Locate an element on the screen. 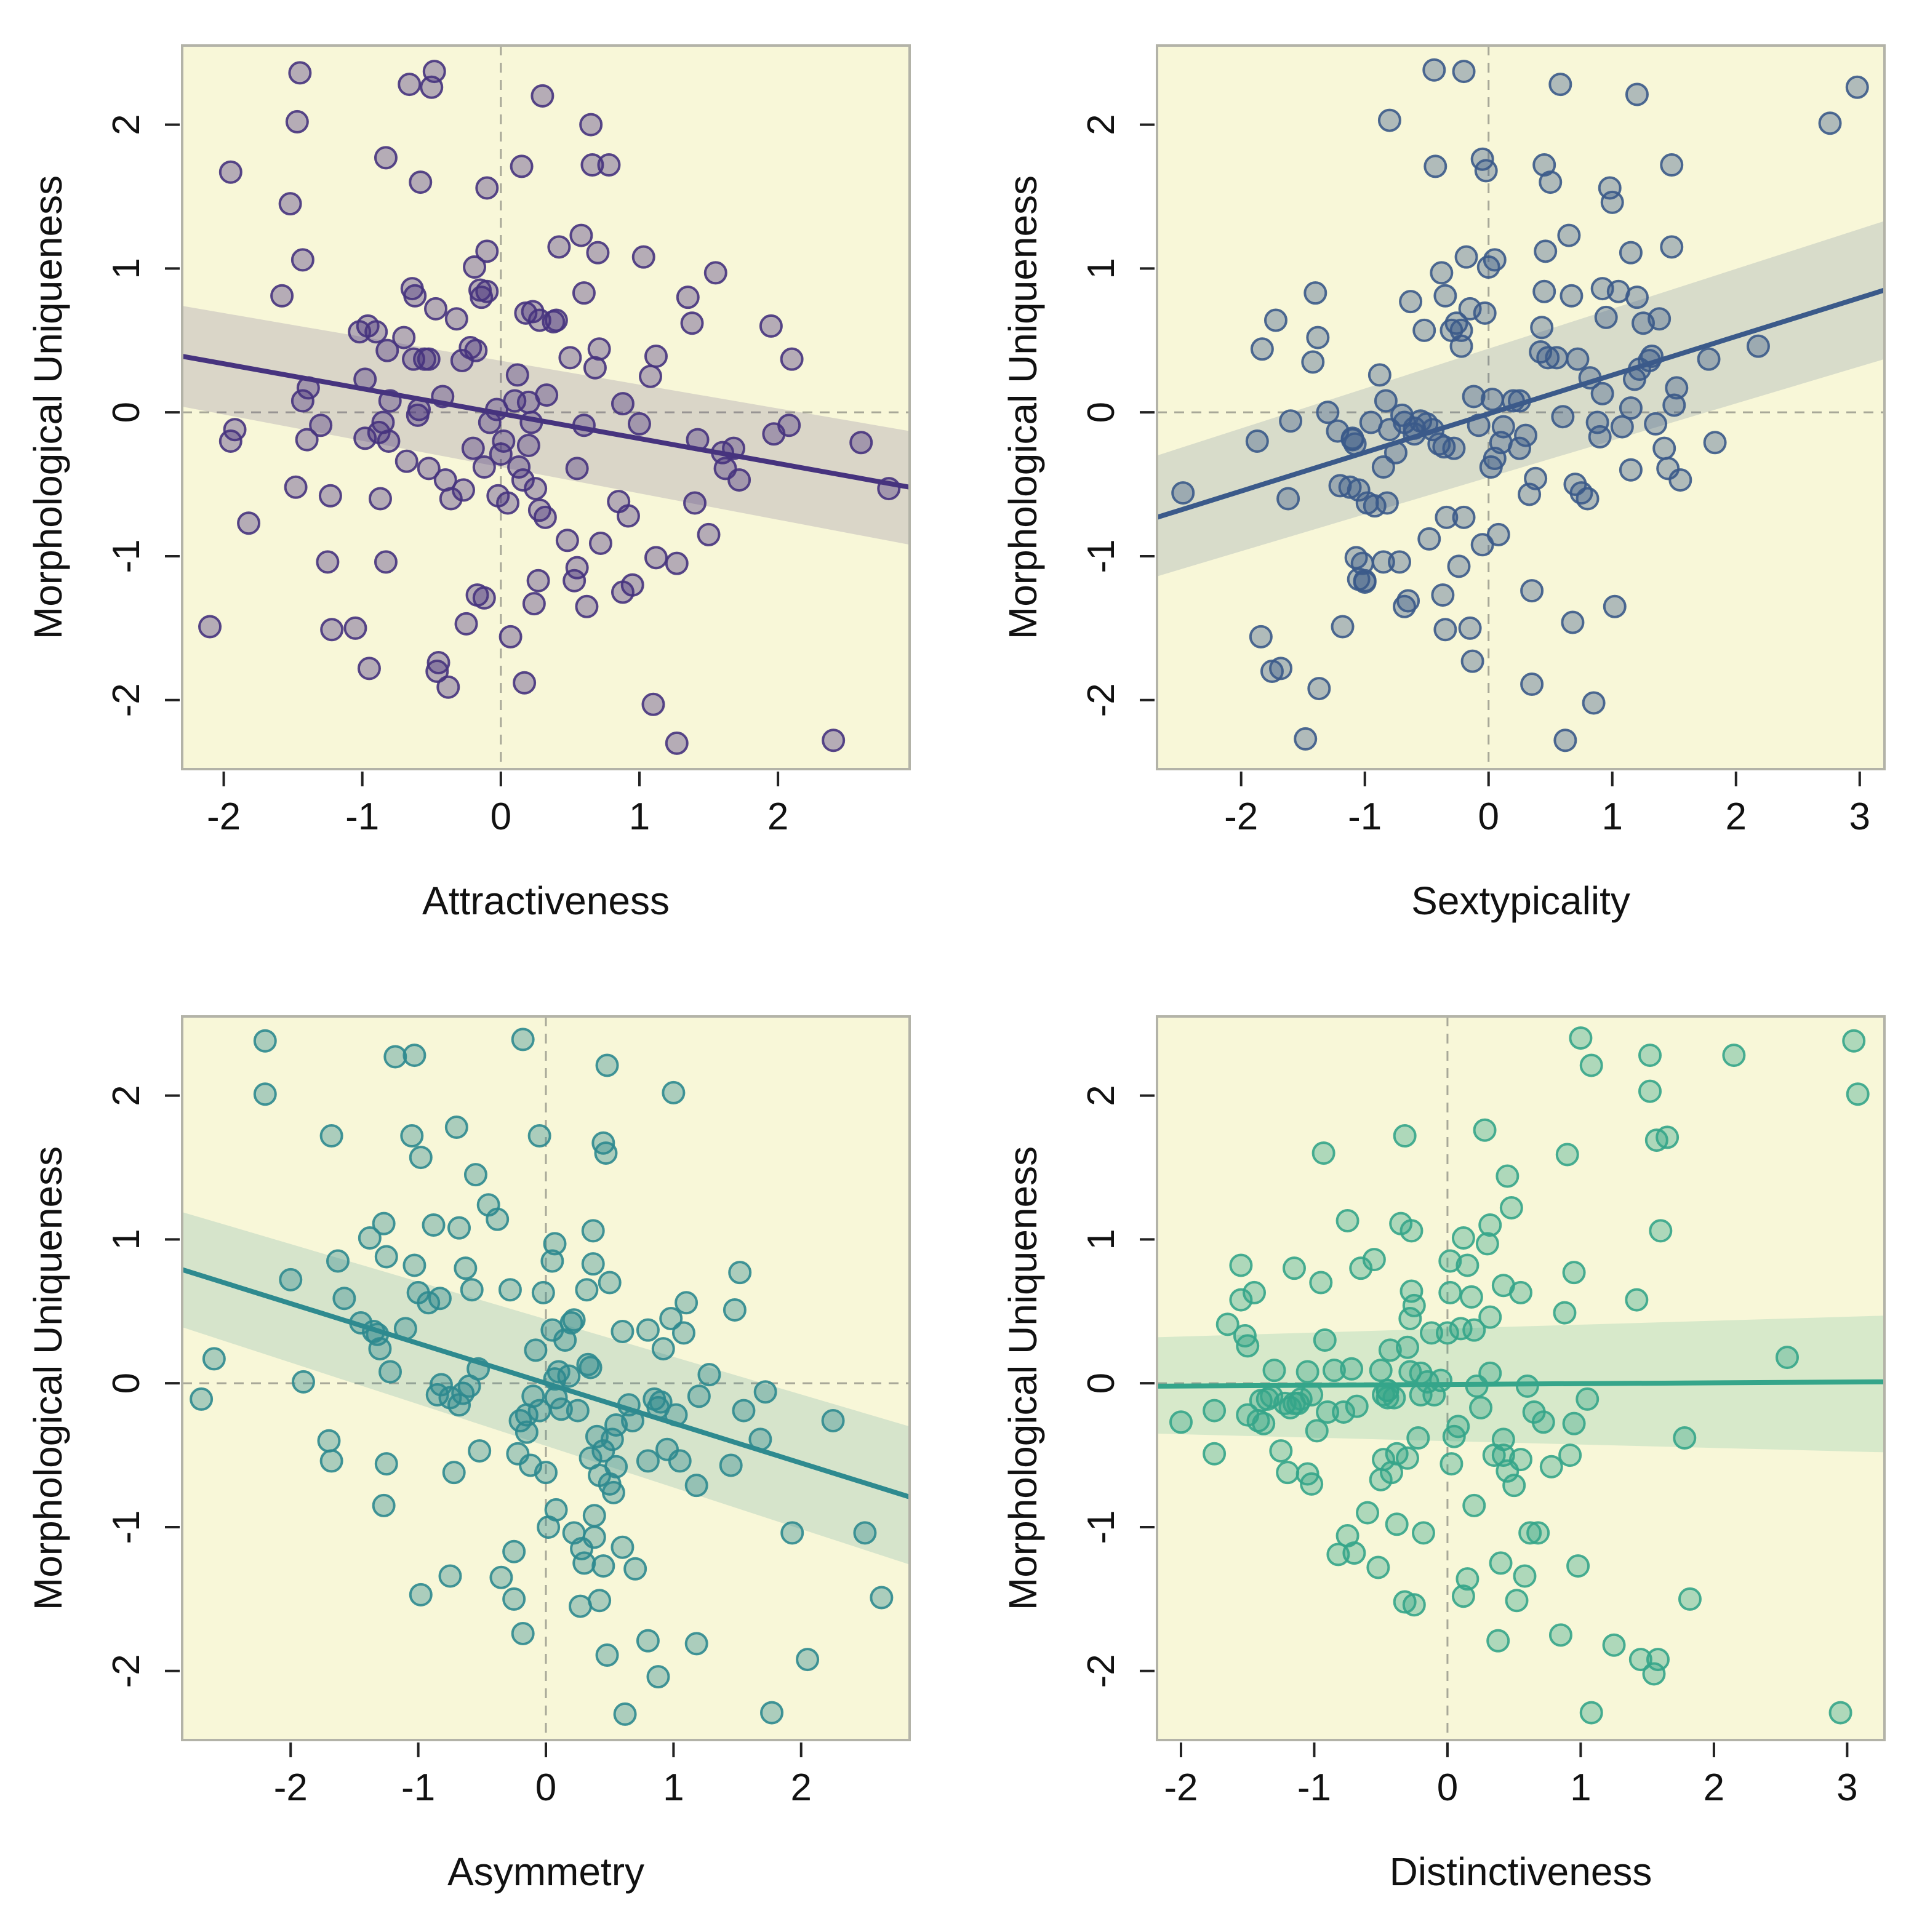 This screenshot has height=1932, width=1906. x-tick-label: 0 is located at coordinates (1488, 817).